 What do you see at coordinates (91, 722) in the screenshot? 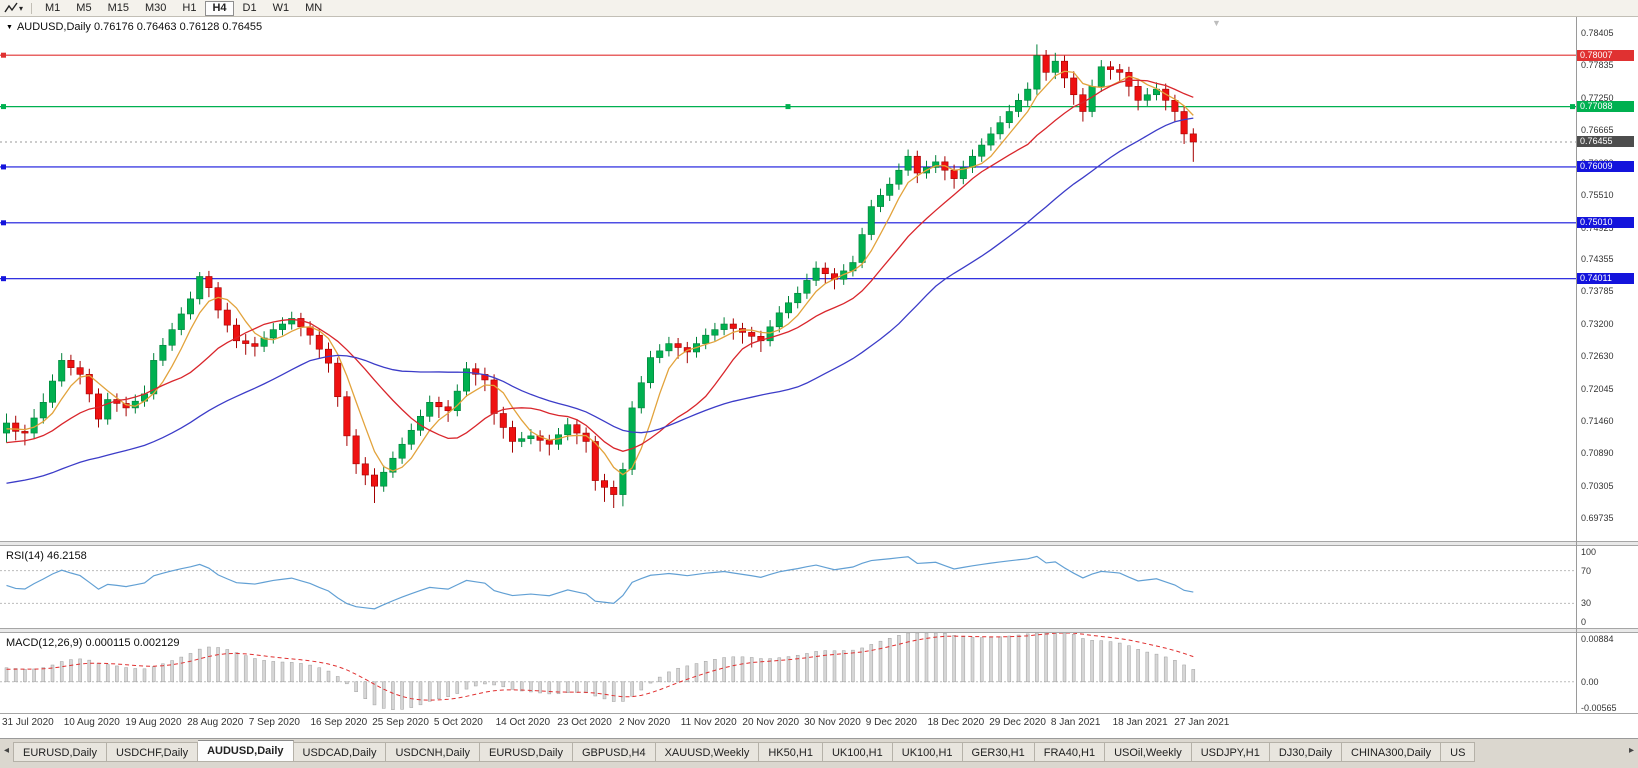
I see `date-label: 10 Aug 2020` at bounding box center [91, 722].